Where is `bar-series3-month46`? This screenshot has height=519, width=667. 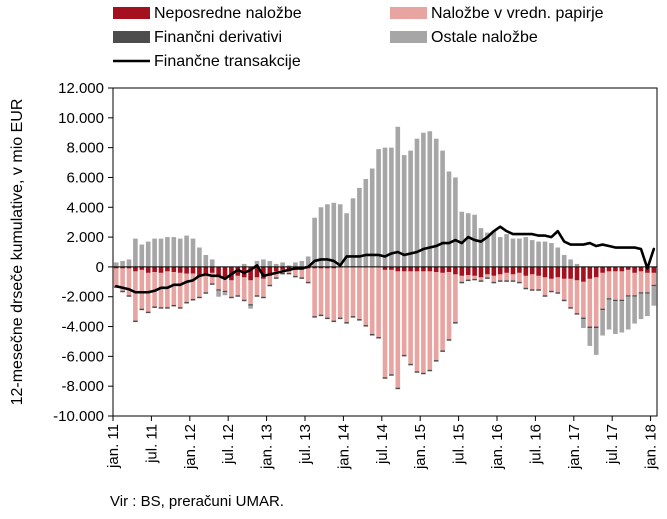 bar-series3-month46 is located at coordinates (410, 208).